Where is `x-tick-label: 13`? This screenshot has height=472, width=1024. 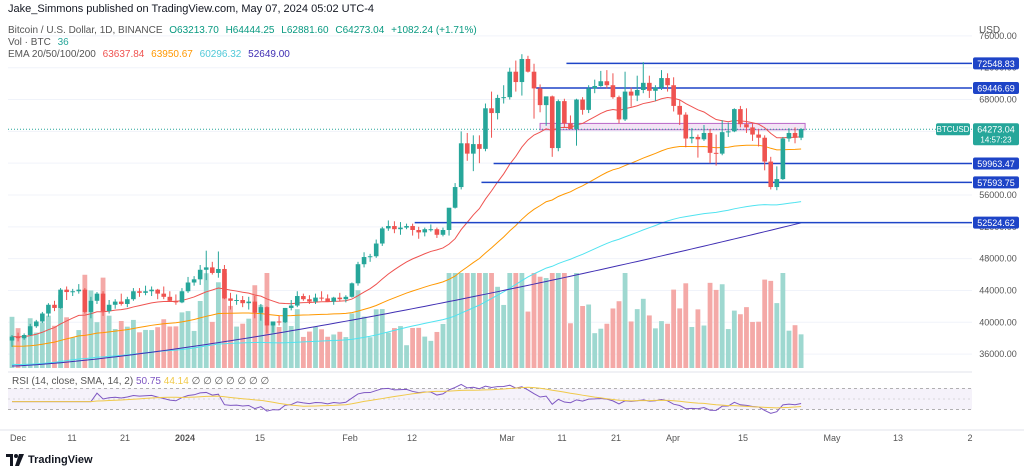 x-tick-label: 13 is located at coordinates (898, 438).